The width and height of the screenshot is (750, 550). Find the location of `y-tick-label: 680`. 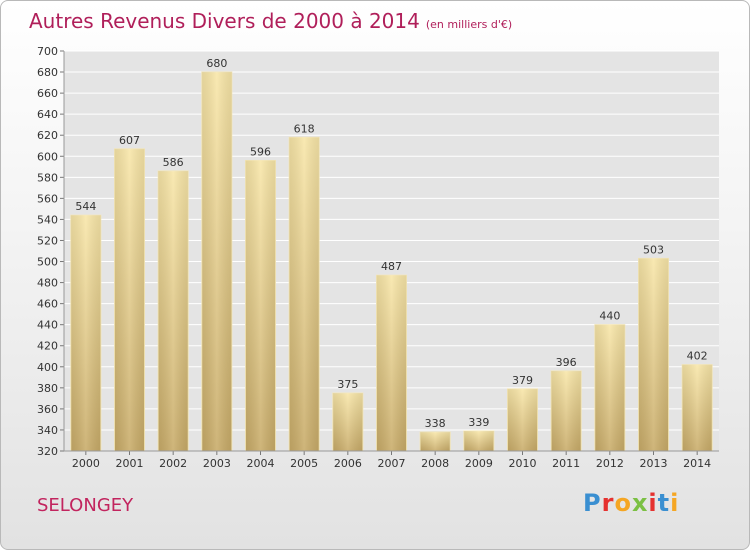

y-tick-label: 680 is located at coordinates (47, 72).